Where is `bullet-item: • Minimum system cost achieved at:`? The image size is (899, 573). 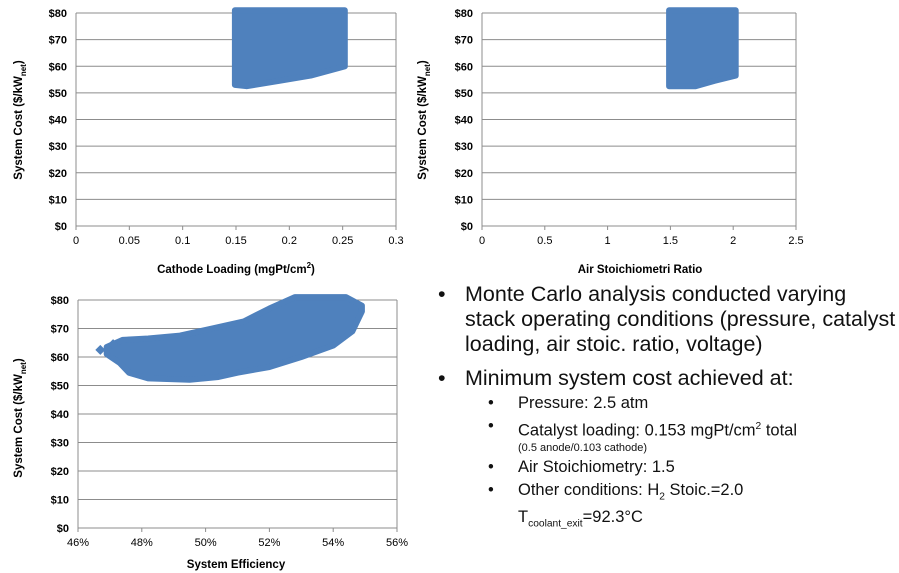 bullet-item: • Minimum system cost achieved at: is located at coordinates (667, 378).